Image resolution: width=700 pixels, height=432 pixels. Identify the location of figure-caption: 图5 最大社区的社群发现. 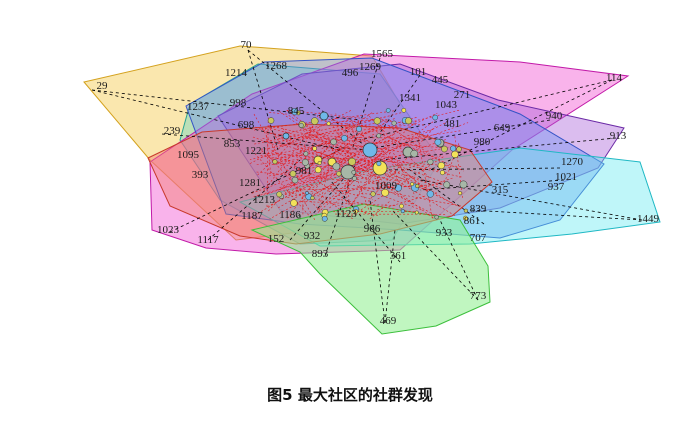
(350, 395).